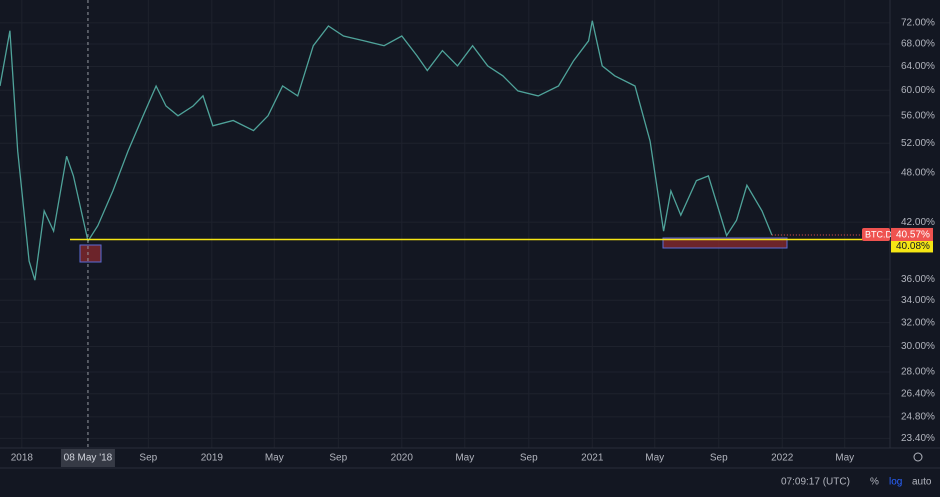  What do you see at coordinates (815, 482) in the screenshot?
I see `clock: 07:09:17 (UTC)` at bounding box center [815, 482].